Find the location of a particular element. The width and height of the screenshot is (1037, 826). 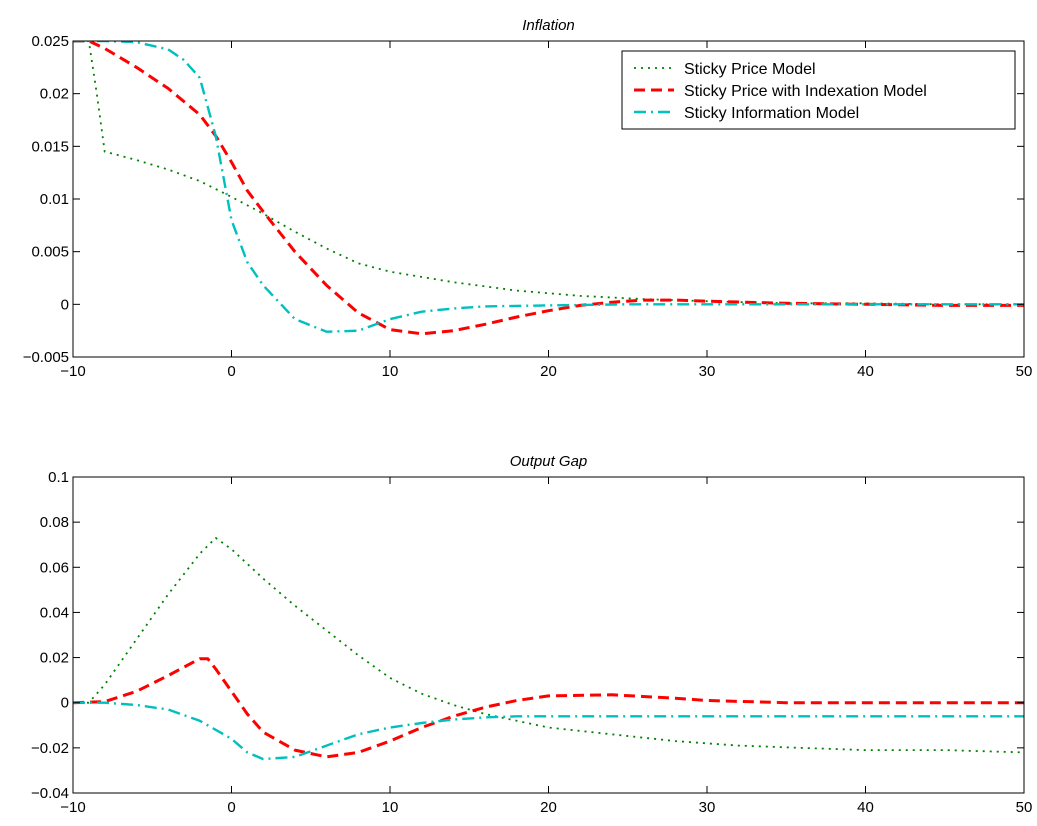

y-tick-label: −0.005 is located at coordinates (46, 357).